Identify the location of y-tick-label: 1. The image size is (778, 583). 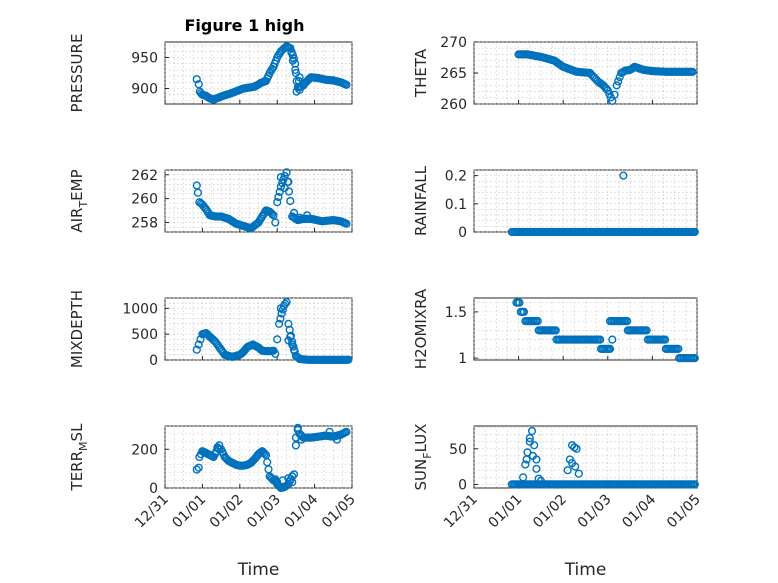
(462, 359).